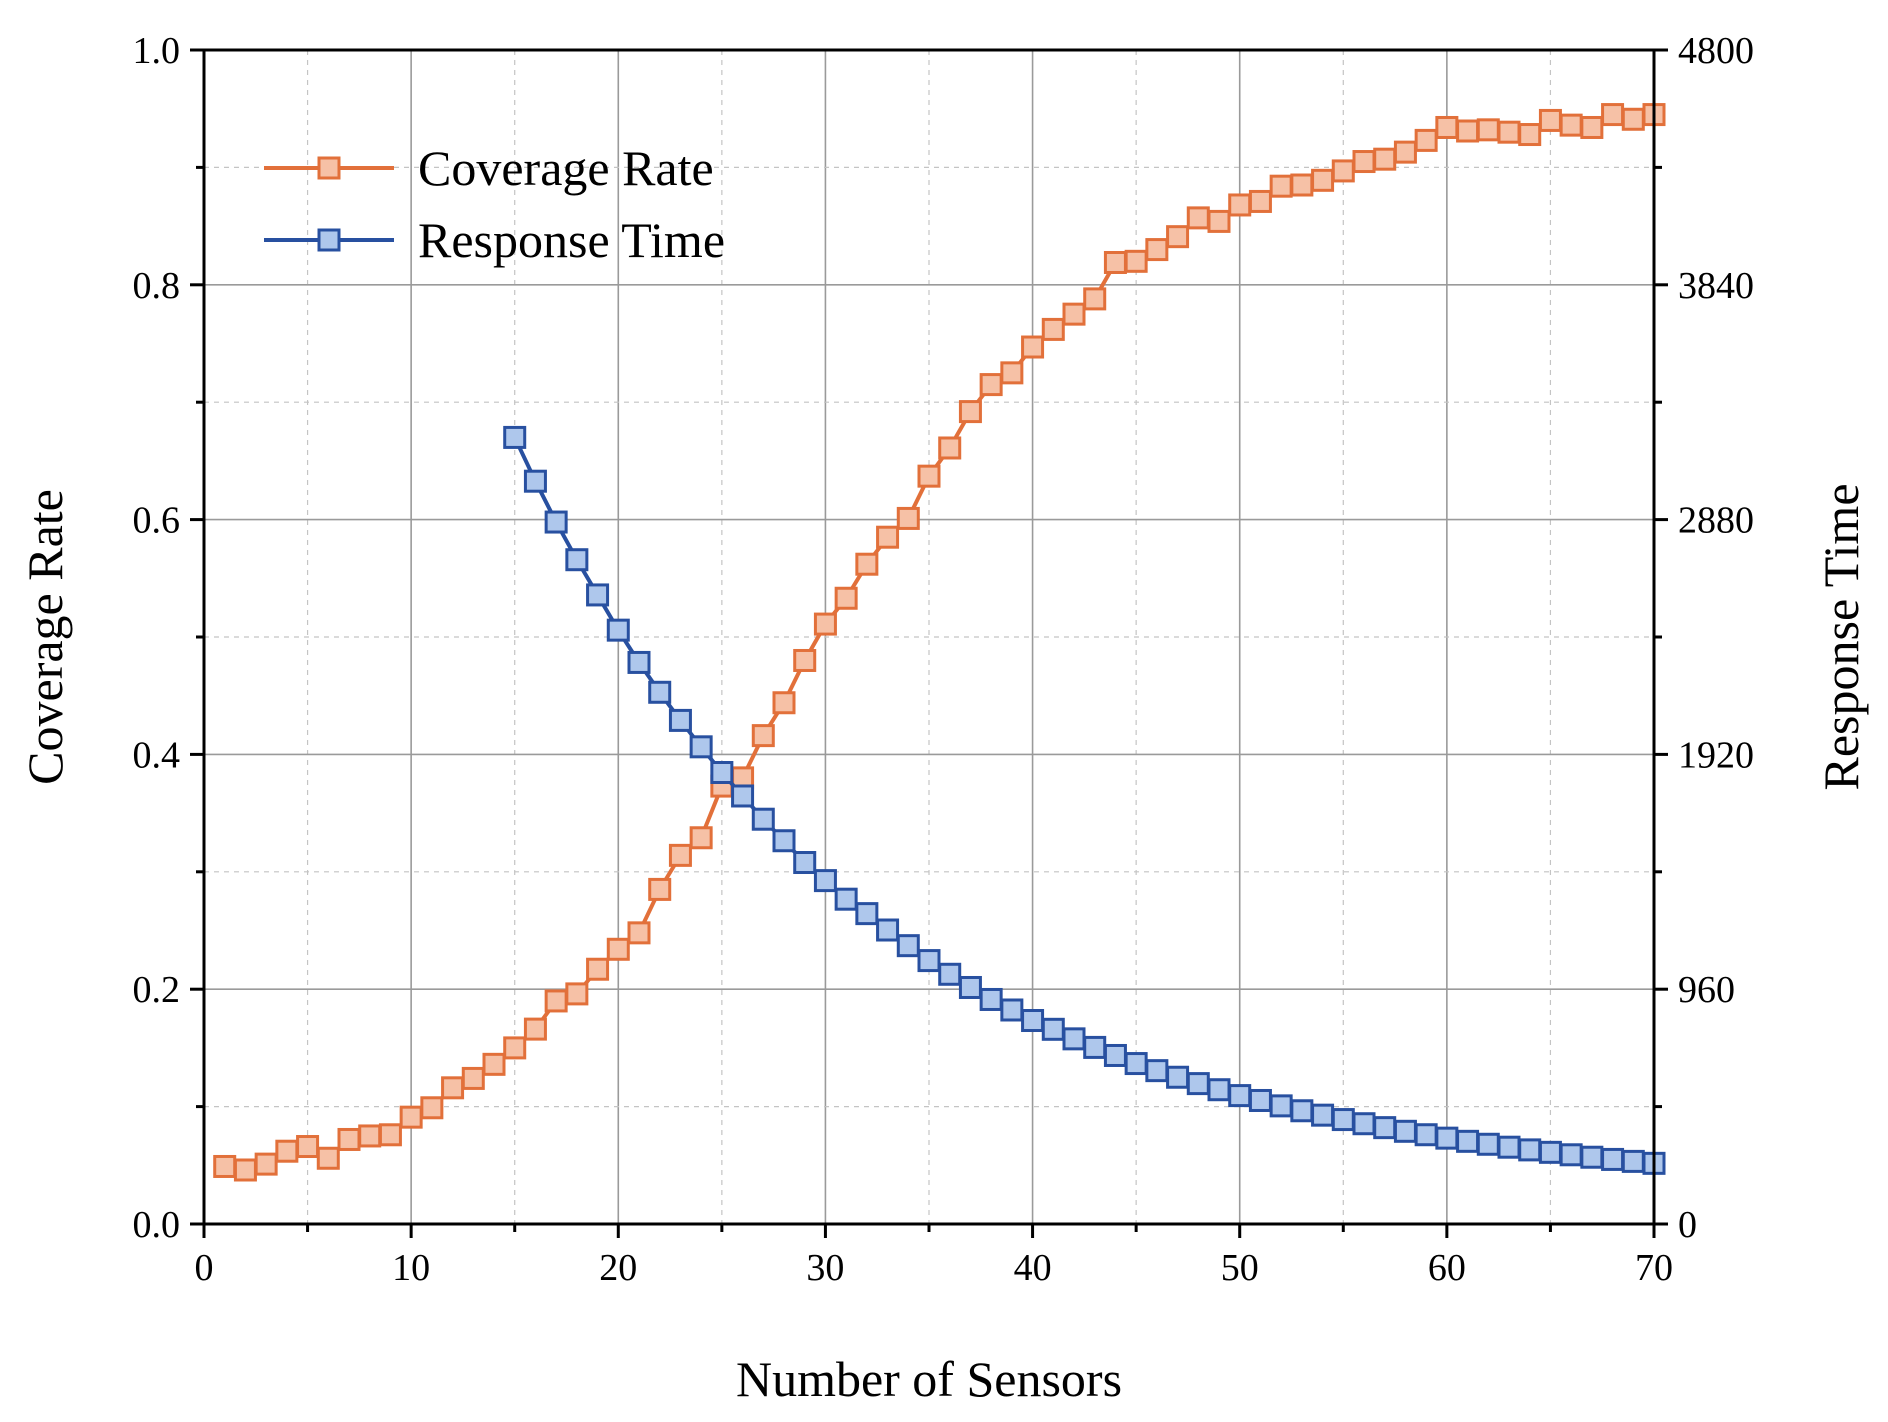 The height and width of the screenshot is (1422, 1888). Describe the element at coordinates (411, 1268) in the screenshot. I see `x-tick-label: 10` at that location.